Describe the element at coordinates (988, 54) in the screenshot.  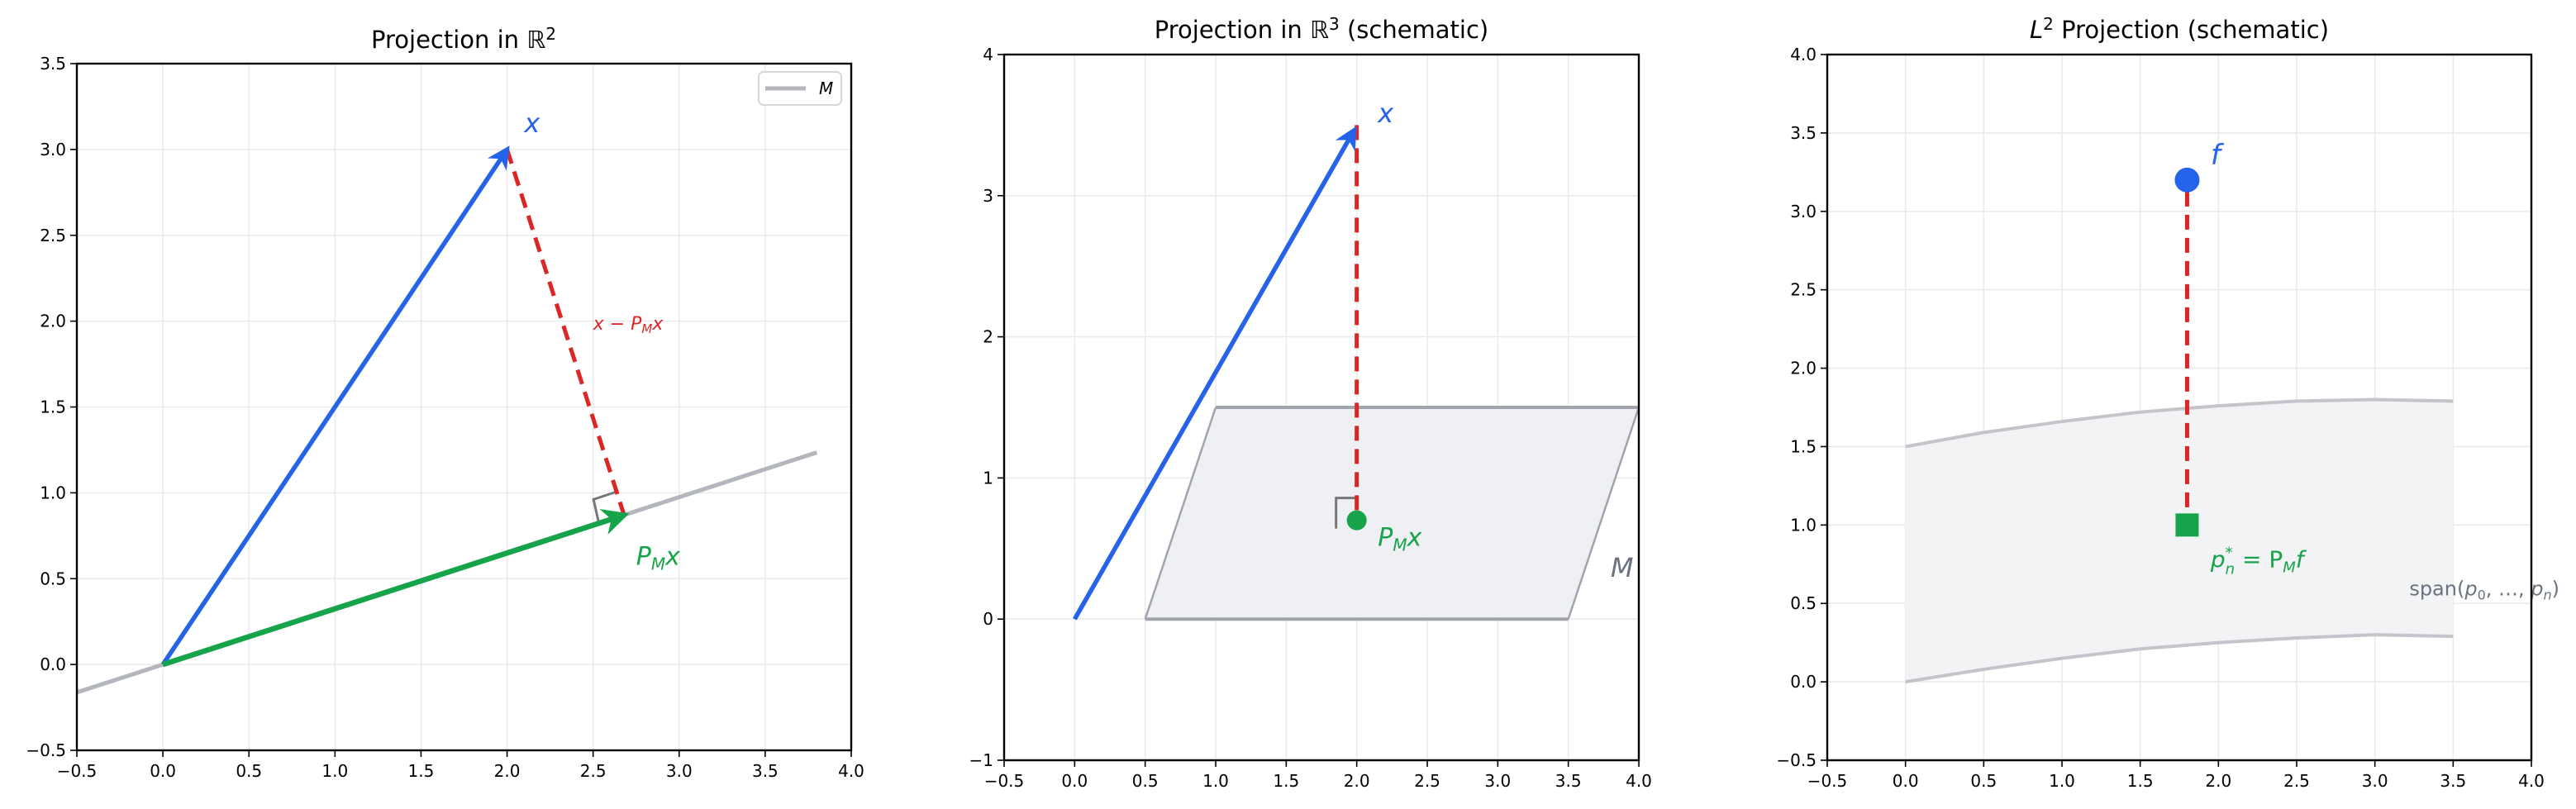
I see `y-tick-label: 4` at that location.